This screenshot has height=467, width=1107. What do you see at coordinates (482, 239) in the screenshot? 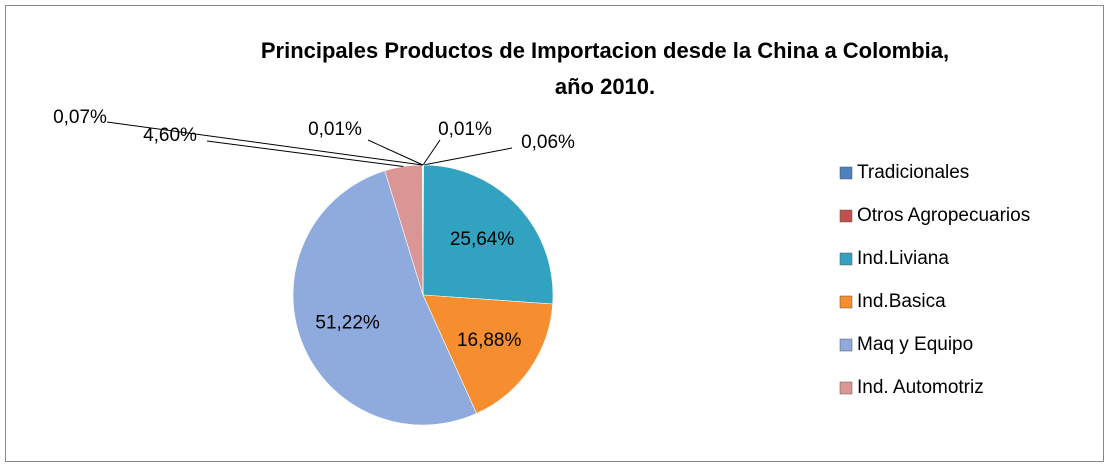
I see `data-label: 25,64%` at bounding box center [482, 239].